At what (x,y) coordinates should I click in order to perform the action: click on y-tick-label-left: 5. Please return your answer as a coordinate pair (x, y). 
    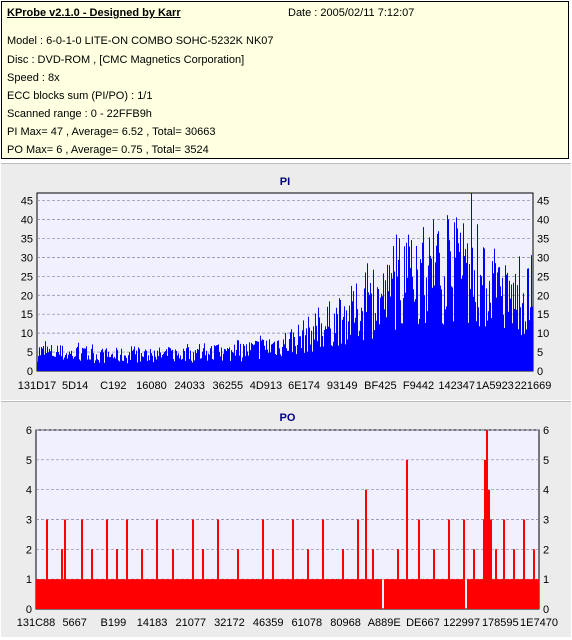
    Looking at the image, I should click on (30, 353).